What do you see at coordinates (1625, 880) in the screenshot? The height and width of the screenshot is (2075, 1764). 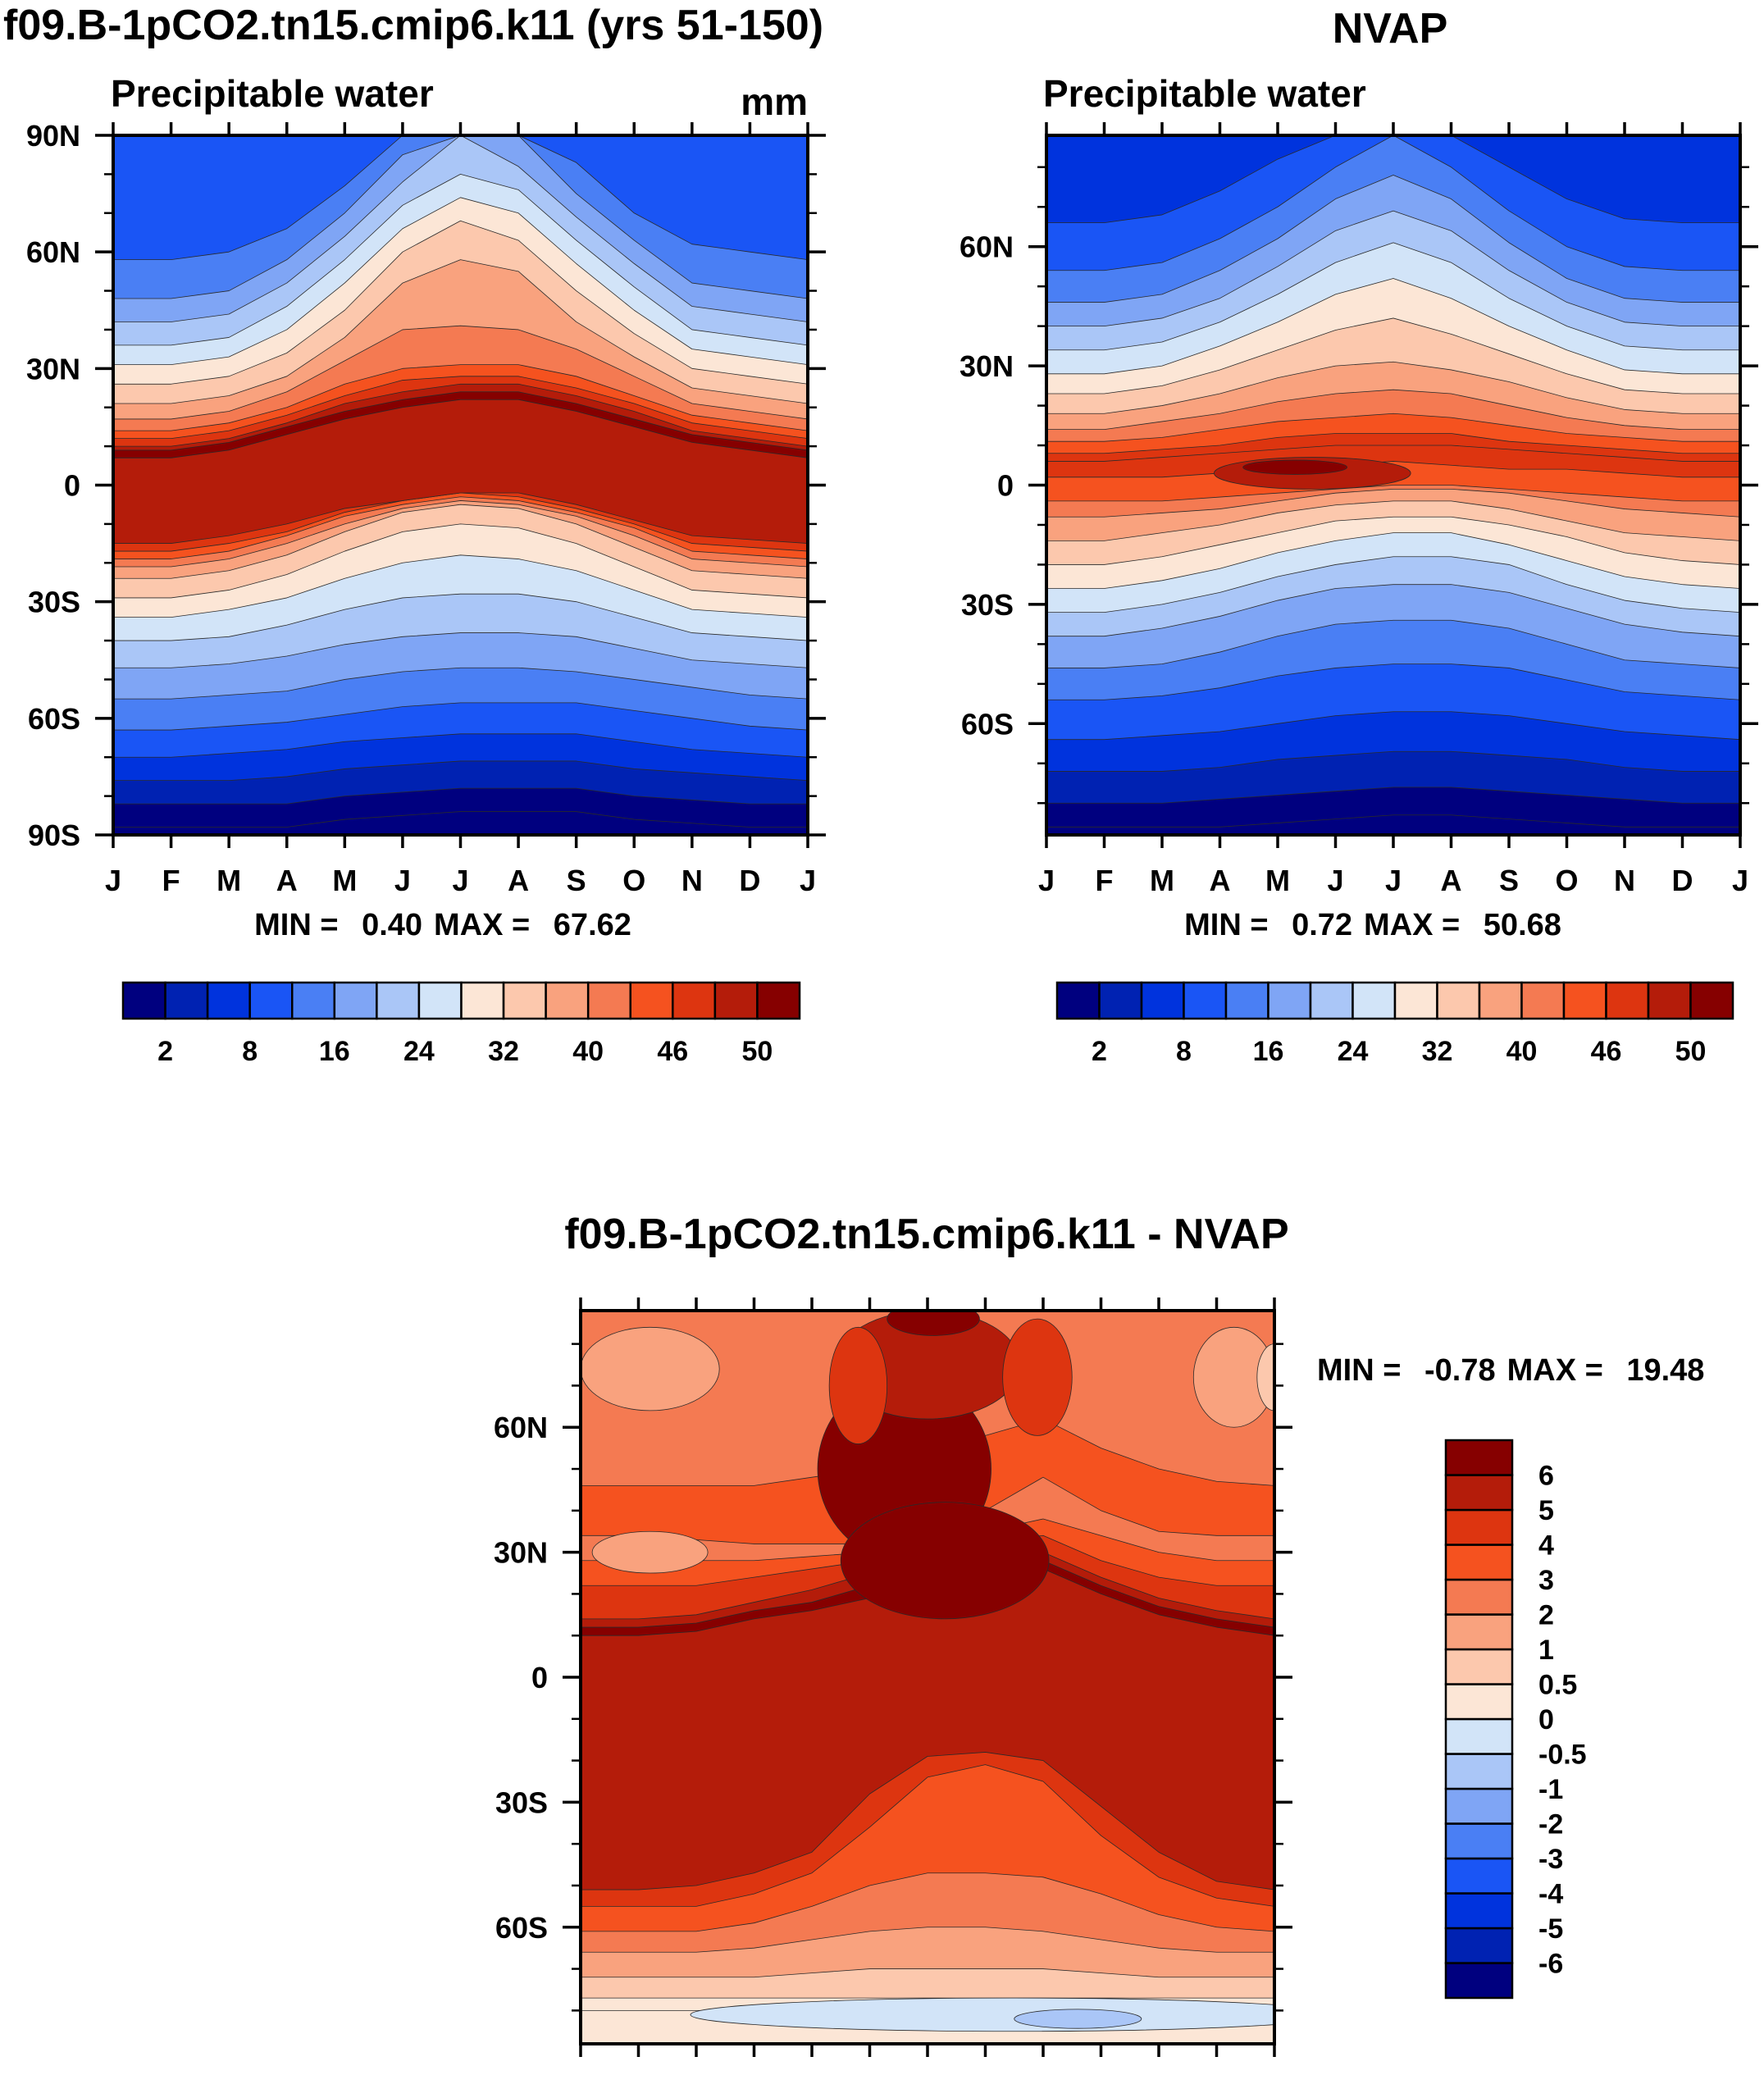 I see `obs-x-tick-label-10: N` at bounding box center [1625, 880].